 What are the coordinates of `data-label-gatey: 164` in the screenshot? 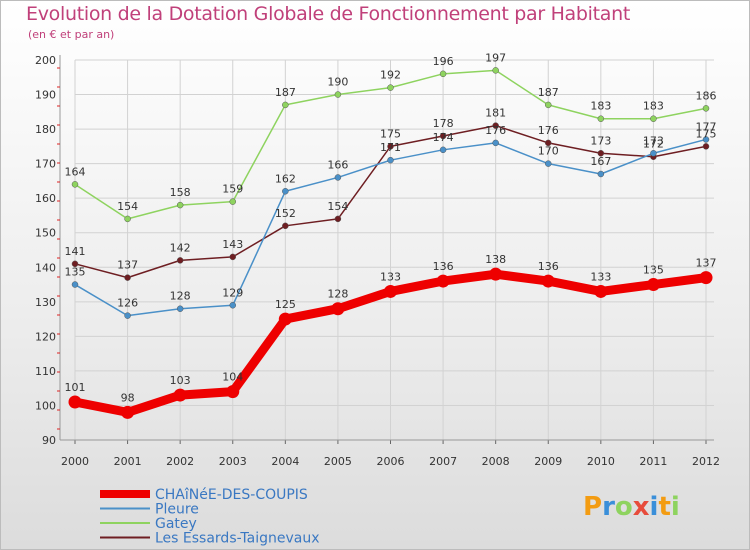 It's located at (75, 171).